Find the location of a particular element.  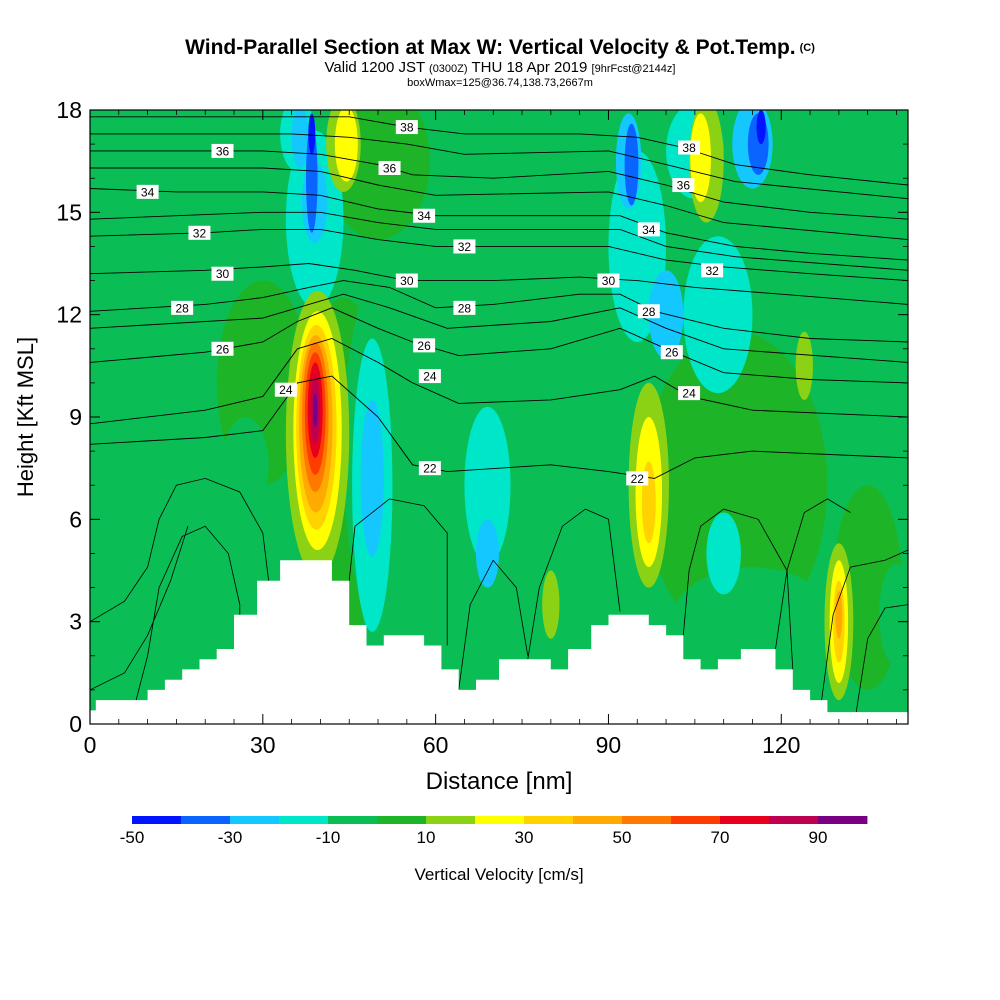

y-tick-label: 9 is located at coordinates (75, 417).